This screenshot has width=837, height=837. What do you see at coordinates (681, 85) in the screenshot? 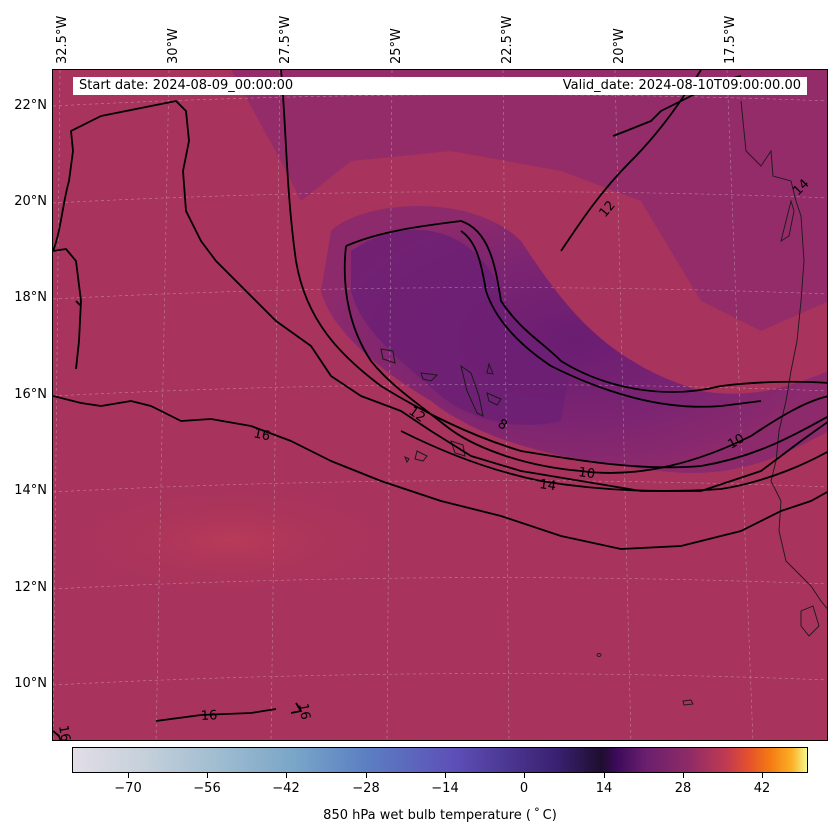
I see `valid-date-text: Valid_date: 2024-08-10T09:00:00.00` at bounding box center [681, 85].